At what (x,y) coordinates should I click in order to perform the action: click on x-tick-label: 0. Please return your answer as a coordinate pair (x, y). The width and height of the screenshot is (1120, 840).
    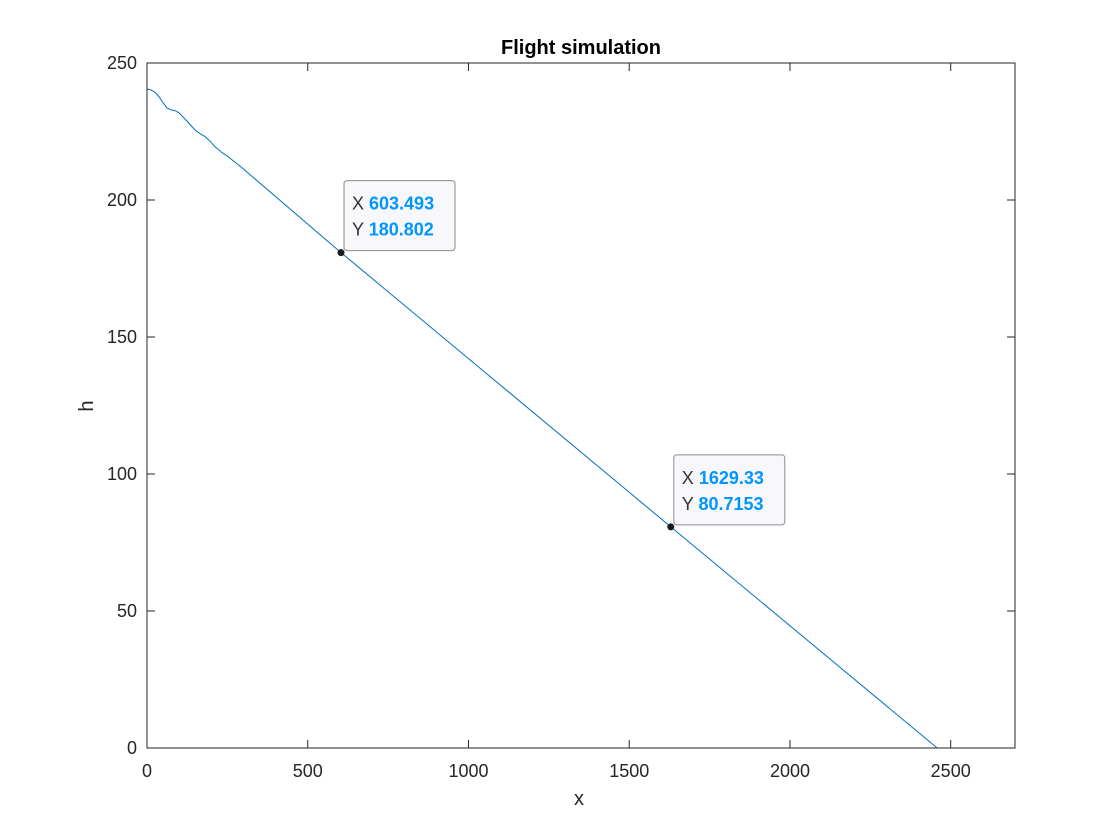
    Looking at the image, I should click on (147, 771).